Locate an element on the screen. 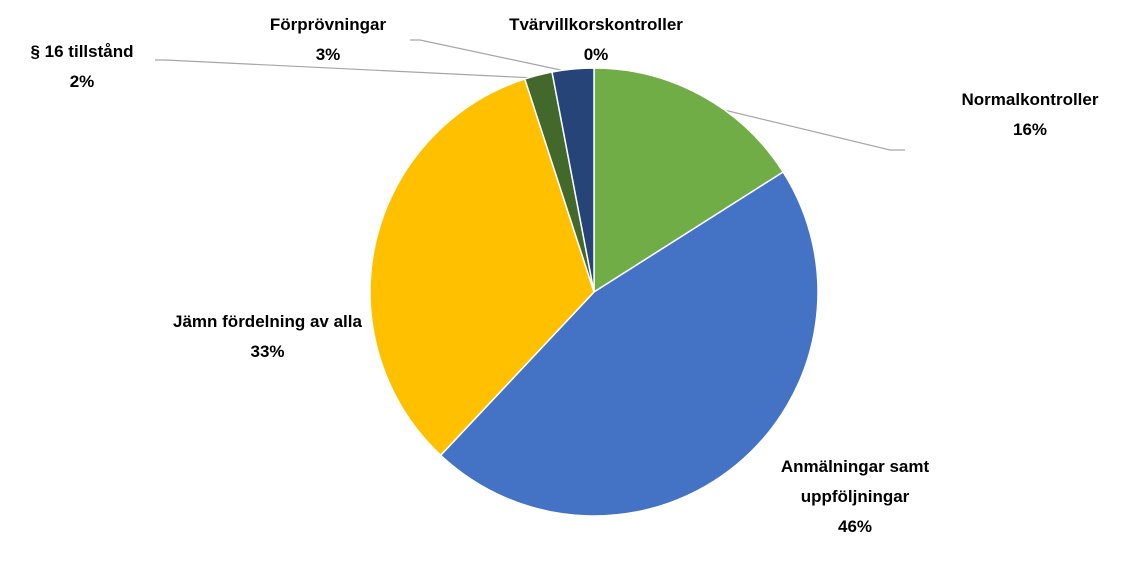 The width and height of the screenshot is (1144, 568). data-label: Anmälningar samt uppföljningar 46% is located at coordinates (855, 497).